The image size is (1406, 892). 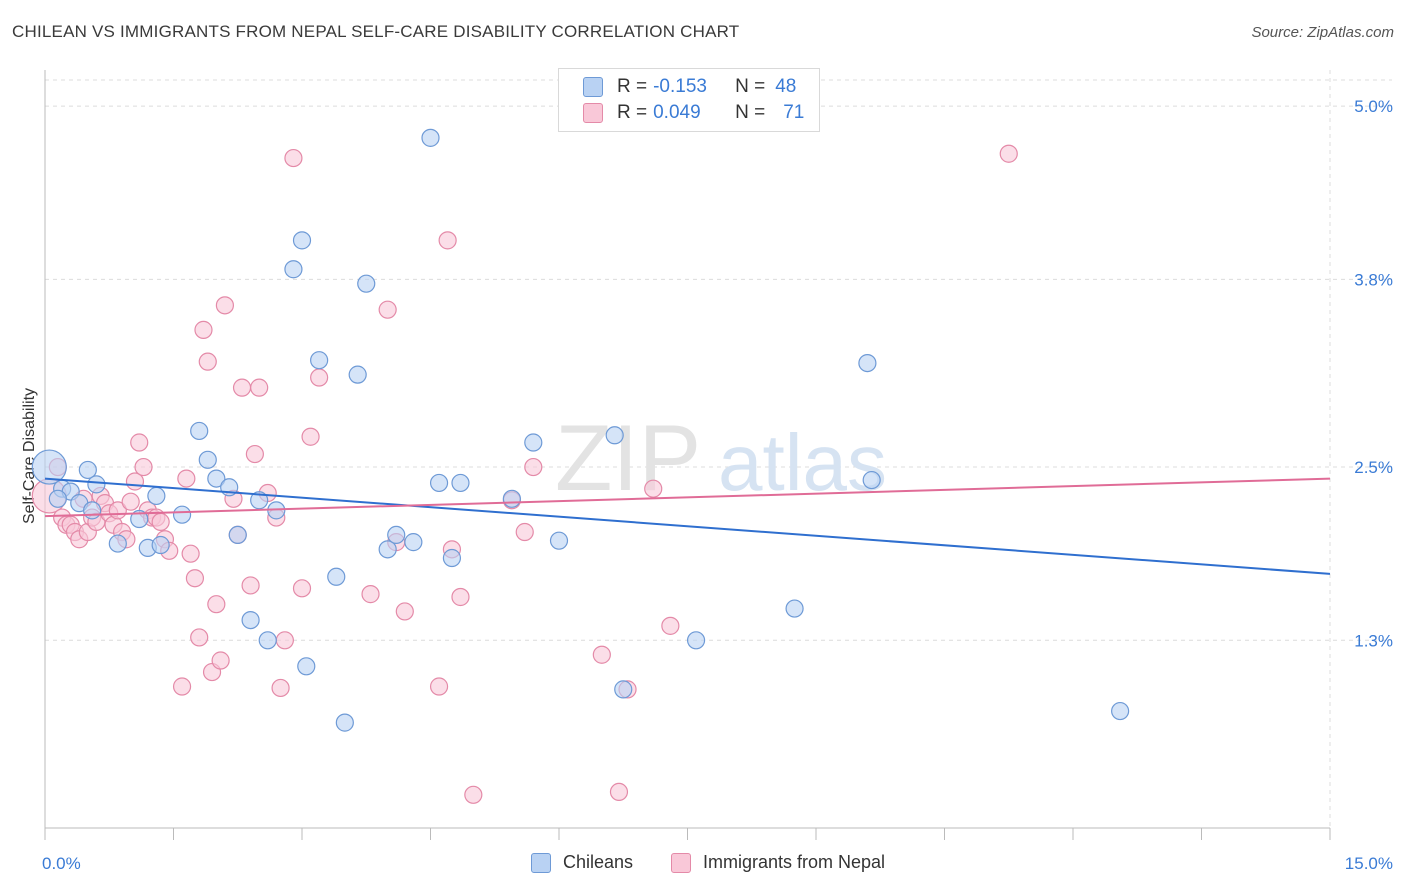 I want to click on legend-item-chileans: Chileans, so click(x=582, y=862).